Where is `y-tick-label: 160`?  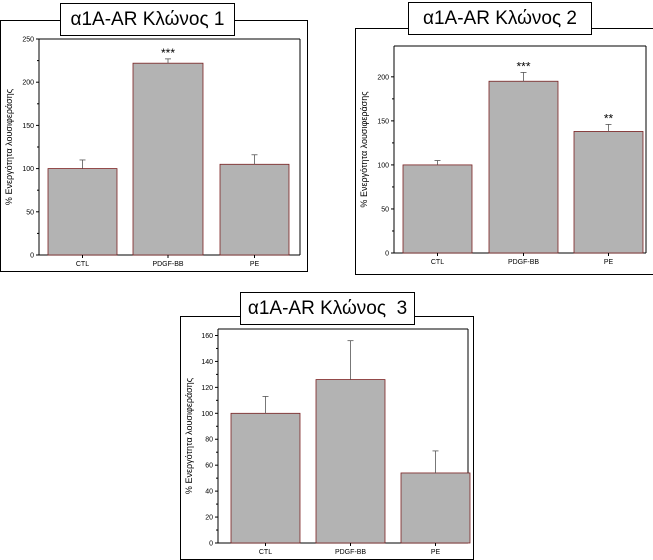 y-tick-label: 160 is located at coordinates (207, 336).